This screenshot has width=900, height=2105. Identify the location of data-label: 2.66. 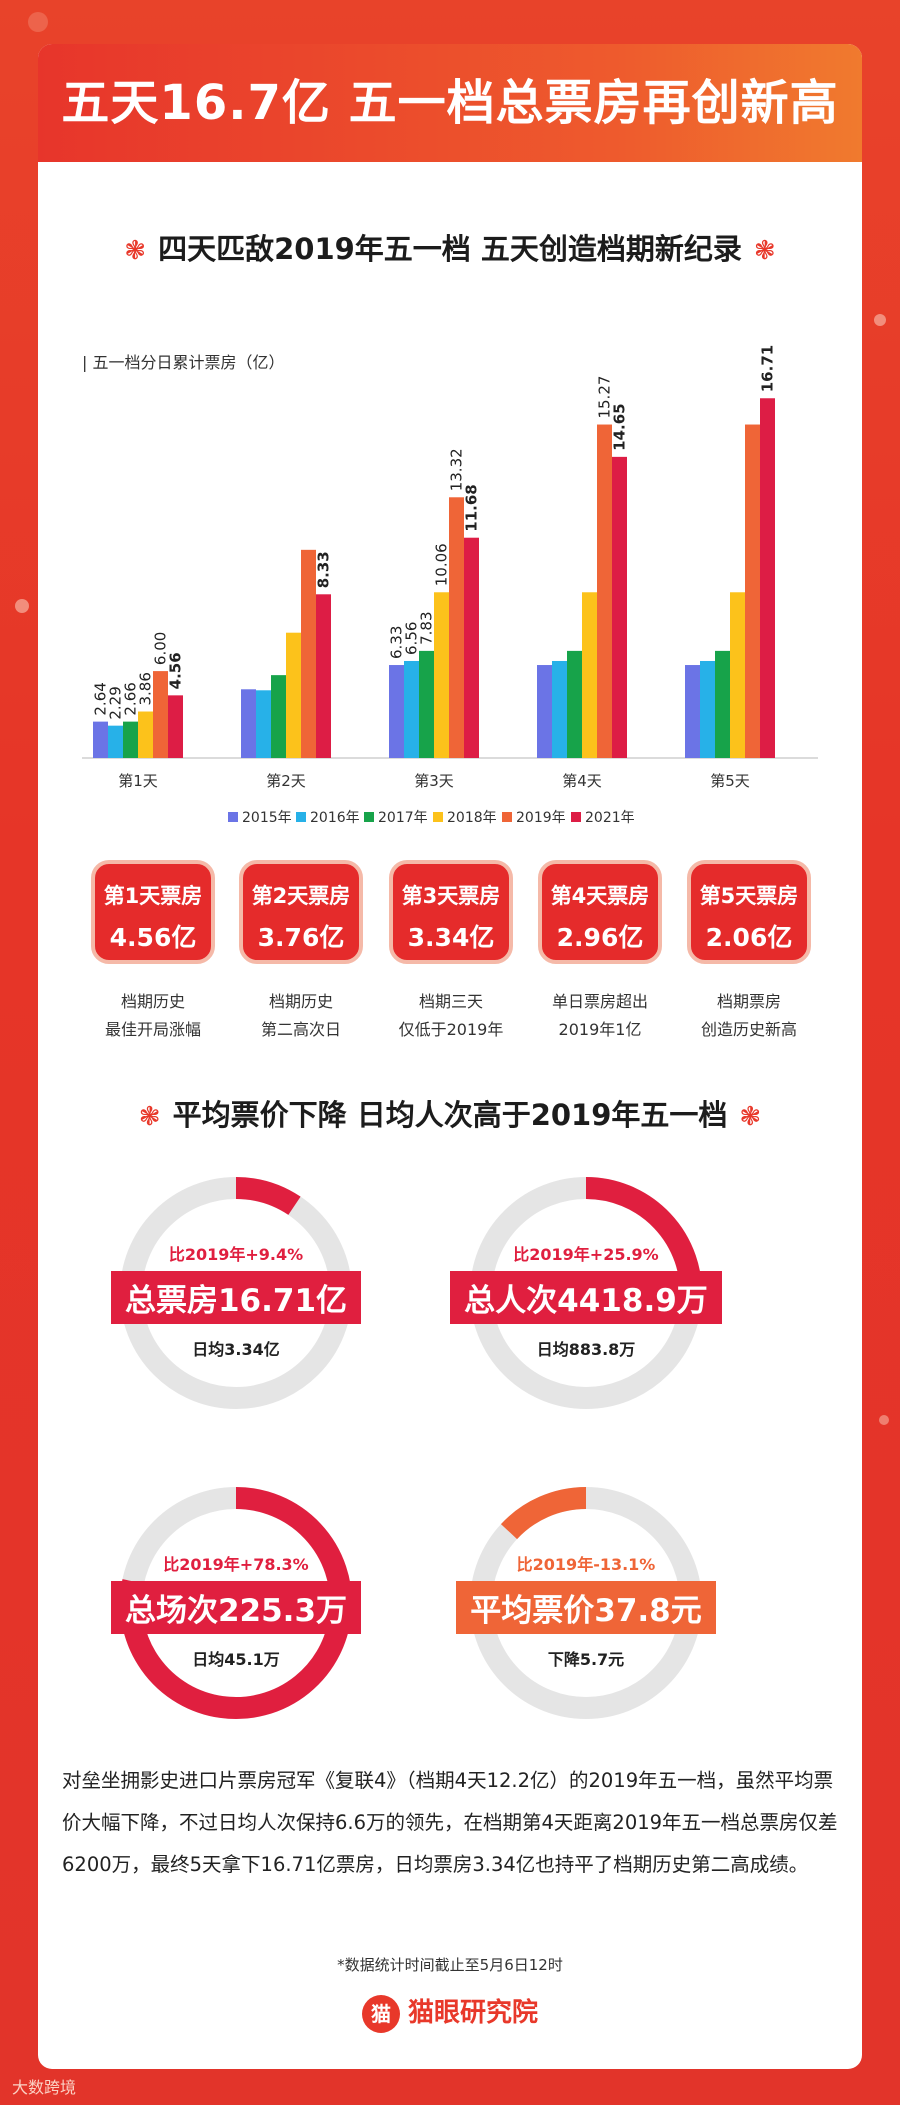
(131, 698).